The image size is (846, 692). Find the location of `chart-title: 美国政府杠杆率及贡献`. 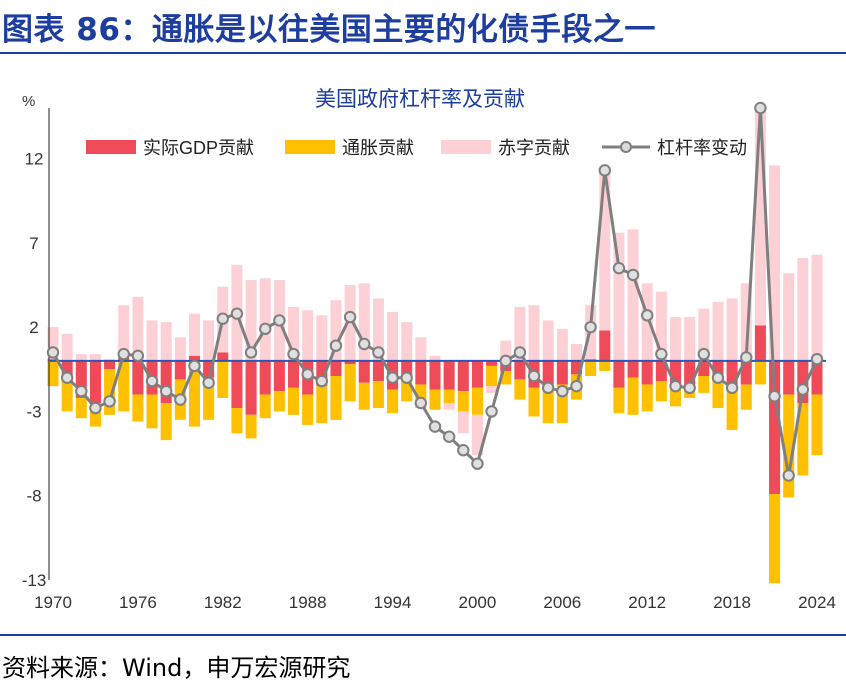

chart-title: 美国政府杠杆率及贡献 is located at coordinates (420, 99).